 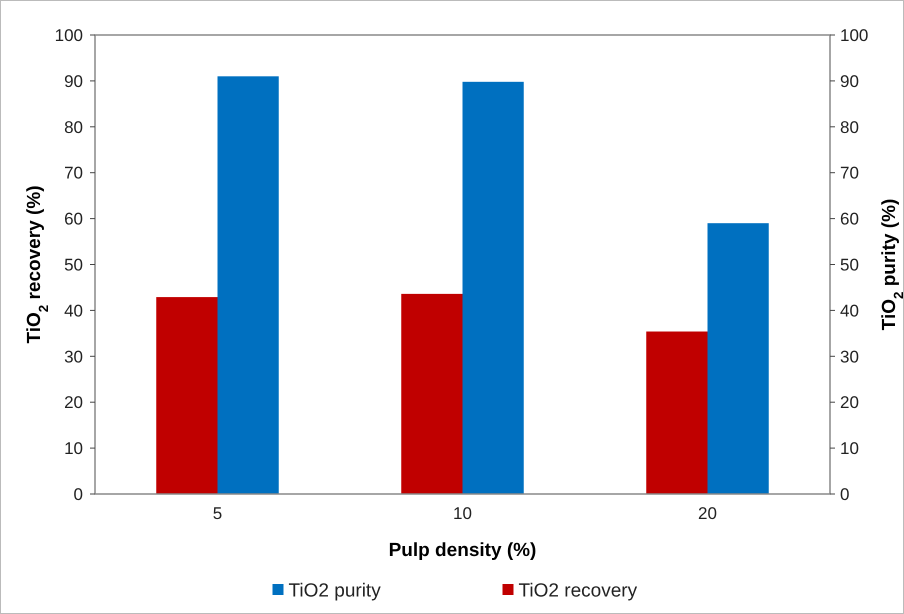 I want to click on y-tick-label: 40, so click(x=73, y=310).